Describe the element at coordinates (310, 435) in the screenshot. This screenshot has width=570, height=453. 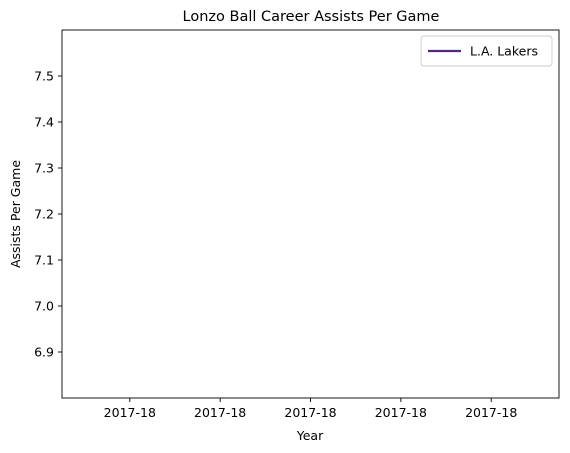
I see `x-axis-label: Year` at that location.